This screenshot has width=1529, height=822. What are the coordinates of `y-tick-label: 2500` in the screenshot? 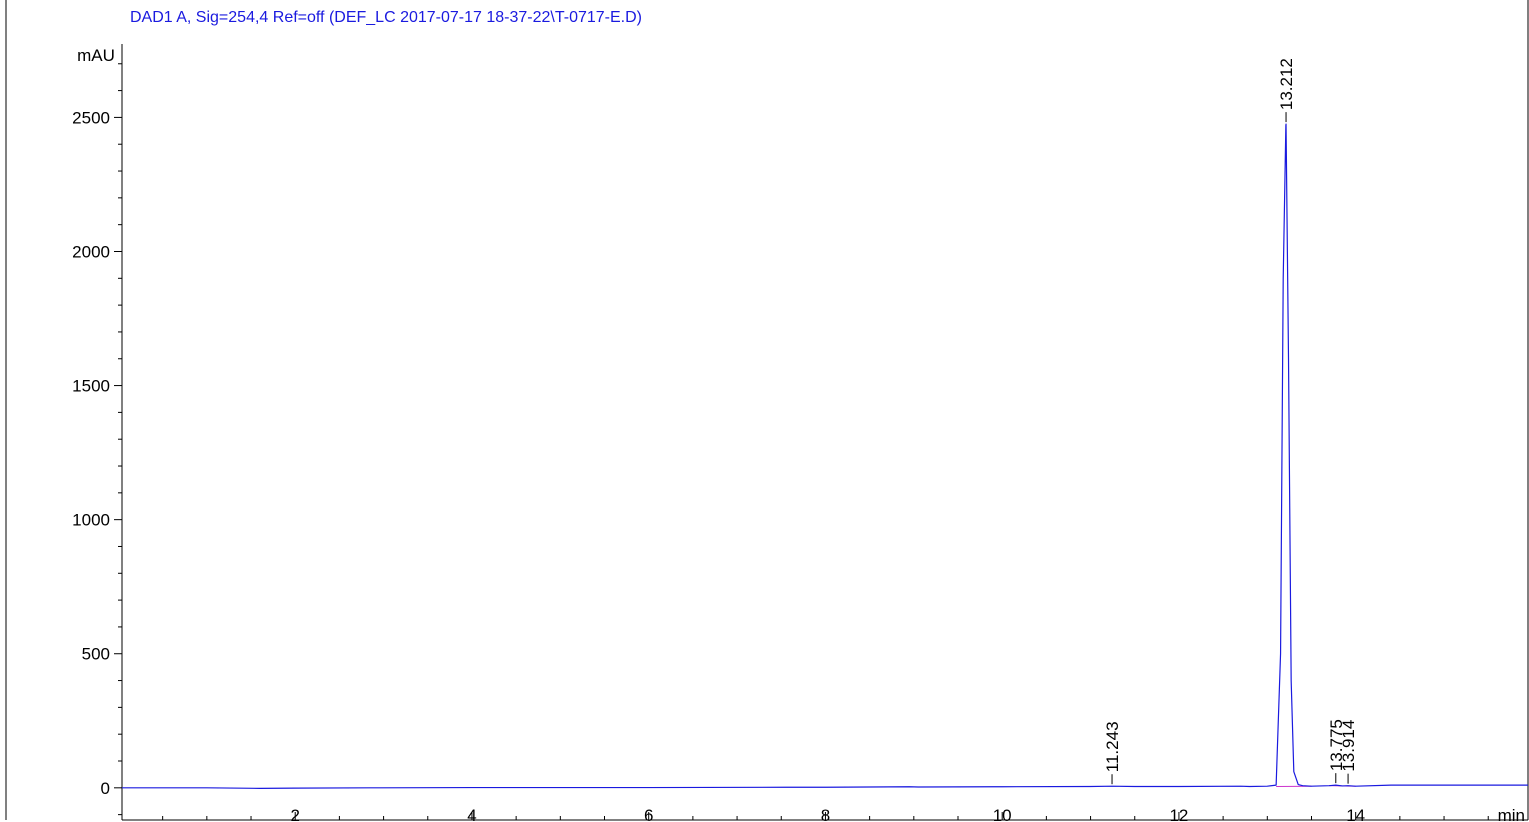 It's located at (91, 117).